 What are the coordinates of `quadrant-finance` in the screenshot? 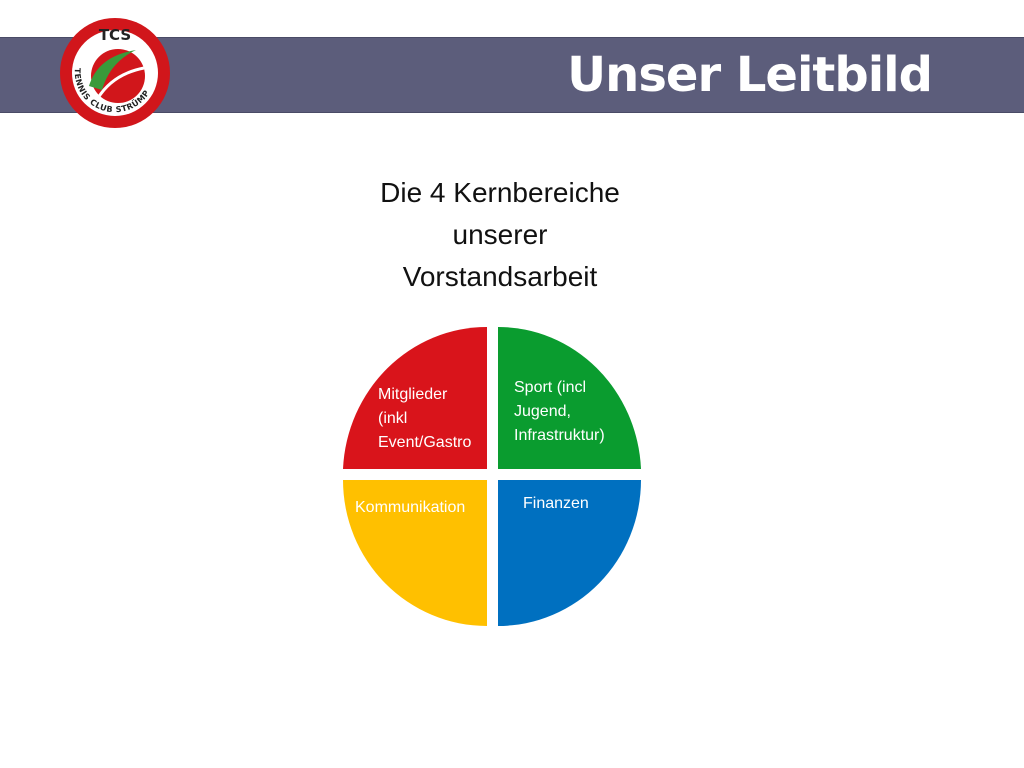 It's located at (569, 553).